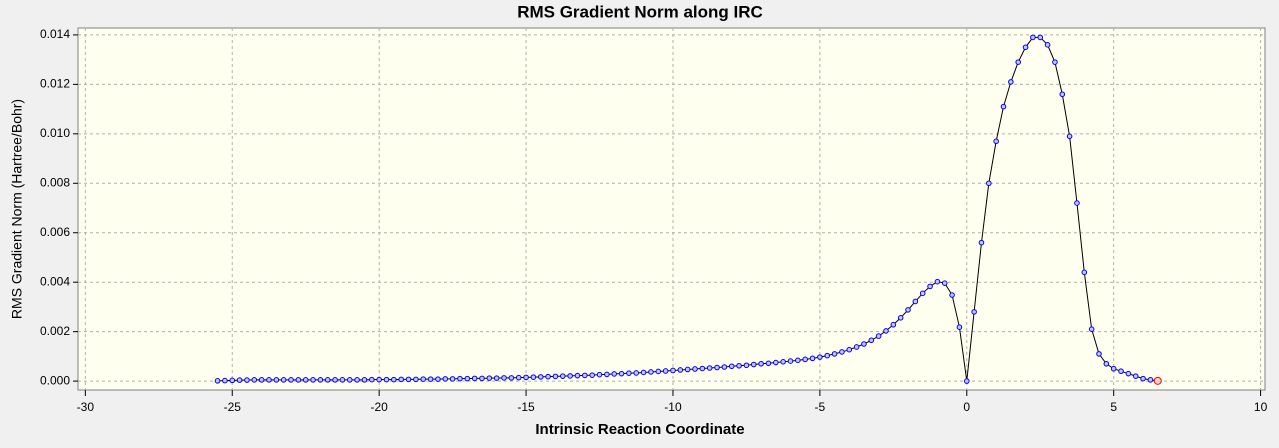 This screenshot has width=1279, height=448. I want to click on y-tick-label: 0.006, so click(55, 232).